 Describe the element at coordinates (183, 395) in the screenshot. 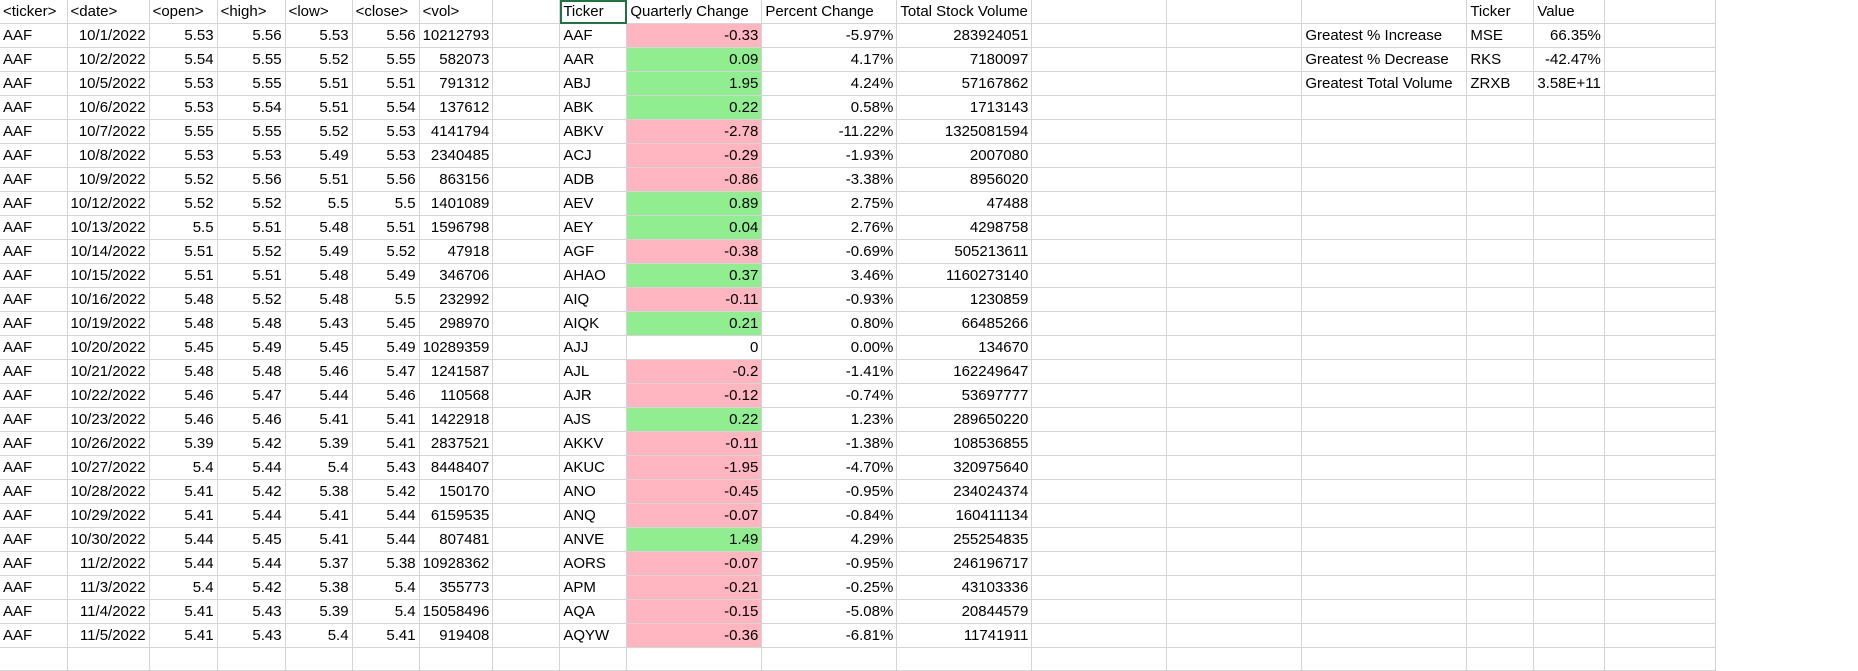

I see `data-cell-open: 5.46` at that location.